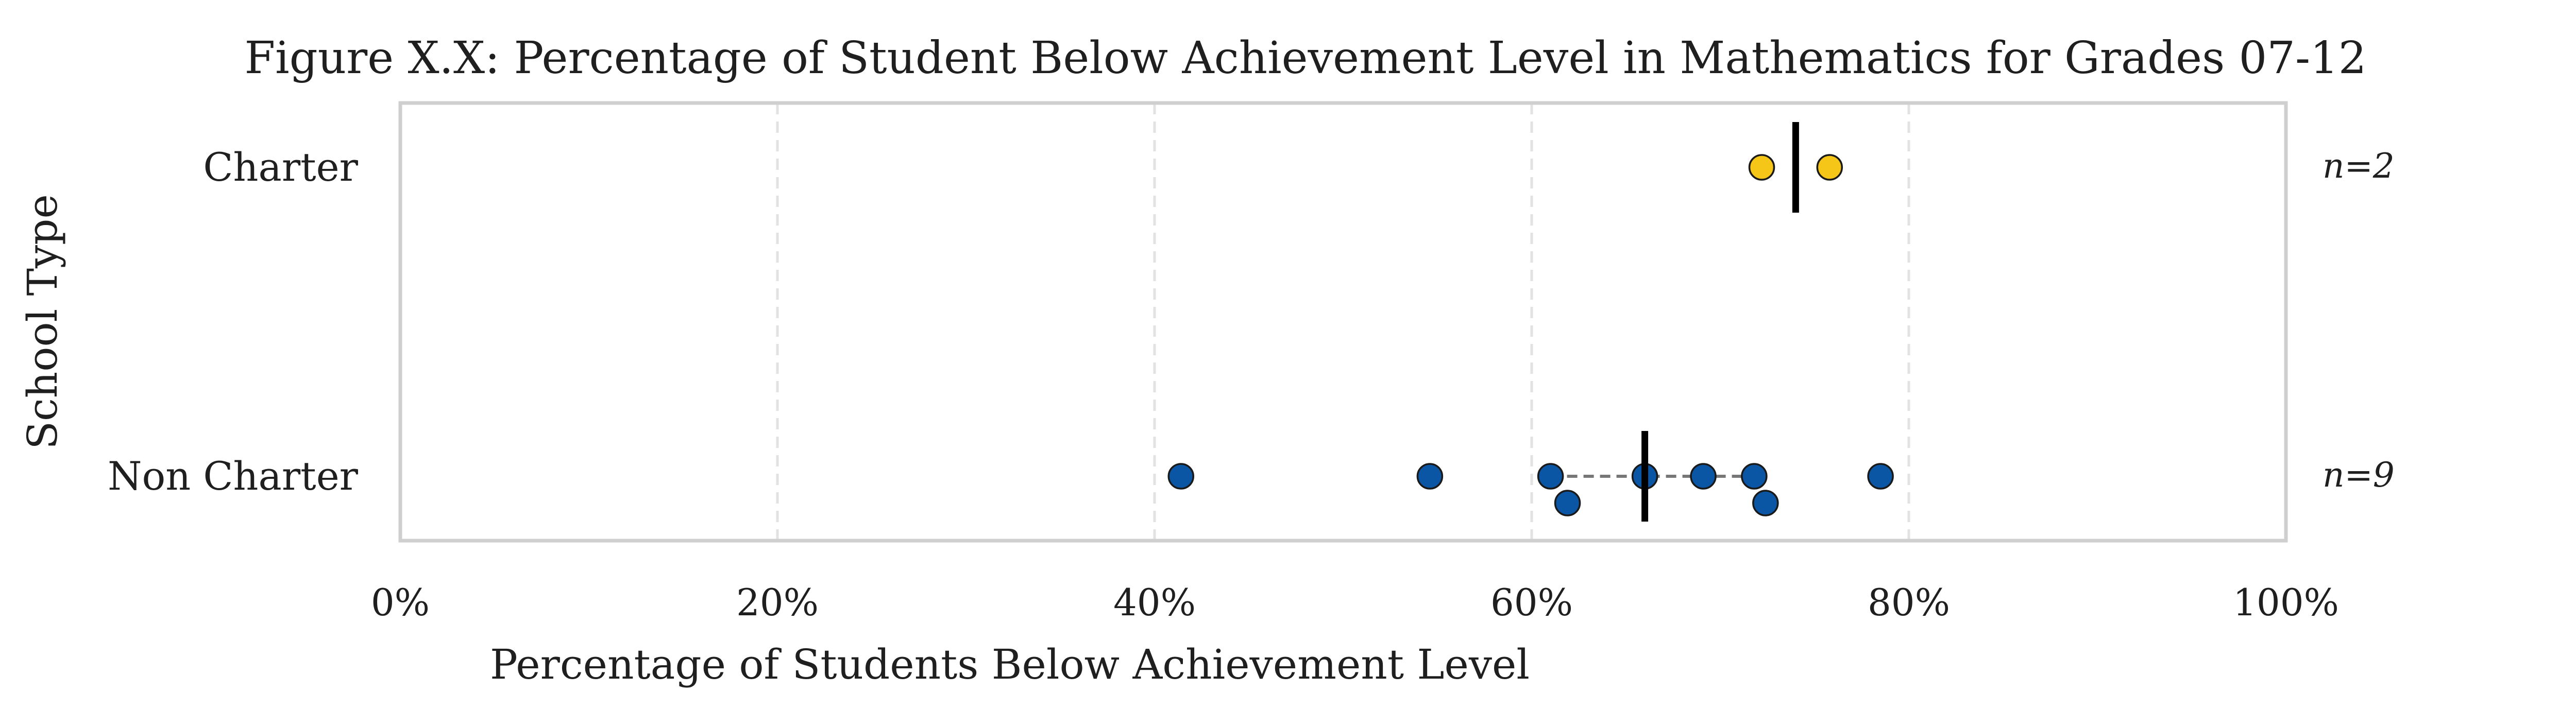 The width and height of the screenshot is (2576, 726). Describe the element at coordinates (233, 476) in the screenshot. I see `y-category-label: Non Charter` at that location.